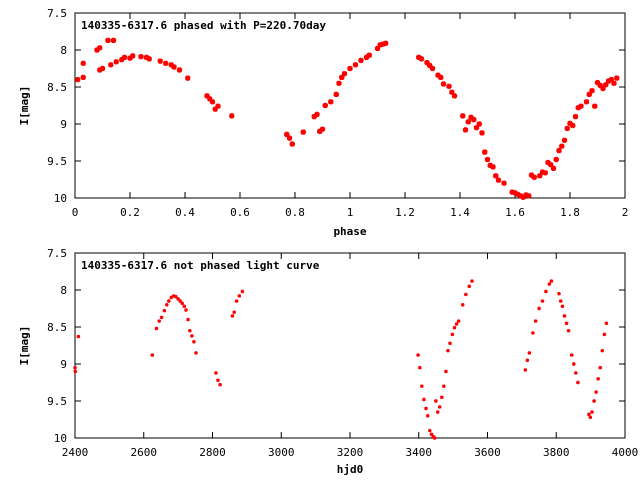 This screenshot has width=640, height=480. What do you see at coordinates (350, 469) in the screenshot?
I see `x-axis-label: hjd0` at bounding box center [350, 469].